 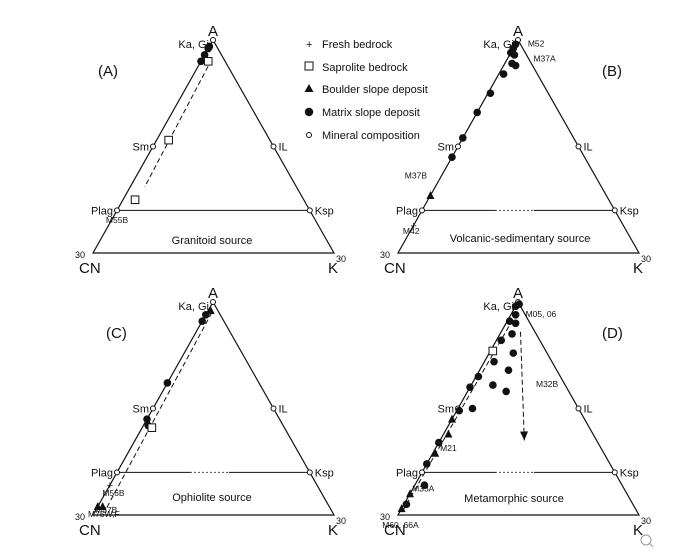 I want to click on sample-label-m37b: M37B, so click(x=416, y=175).